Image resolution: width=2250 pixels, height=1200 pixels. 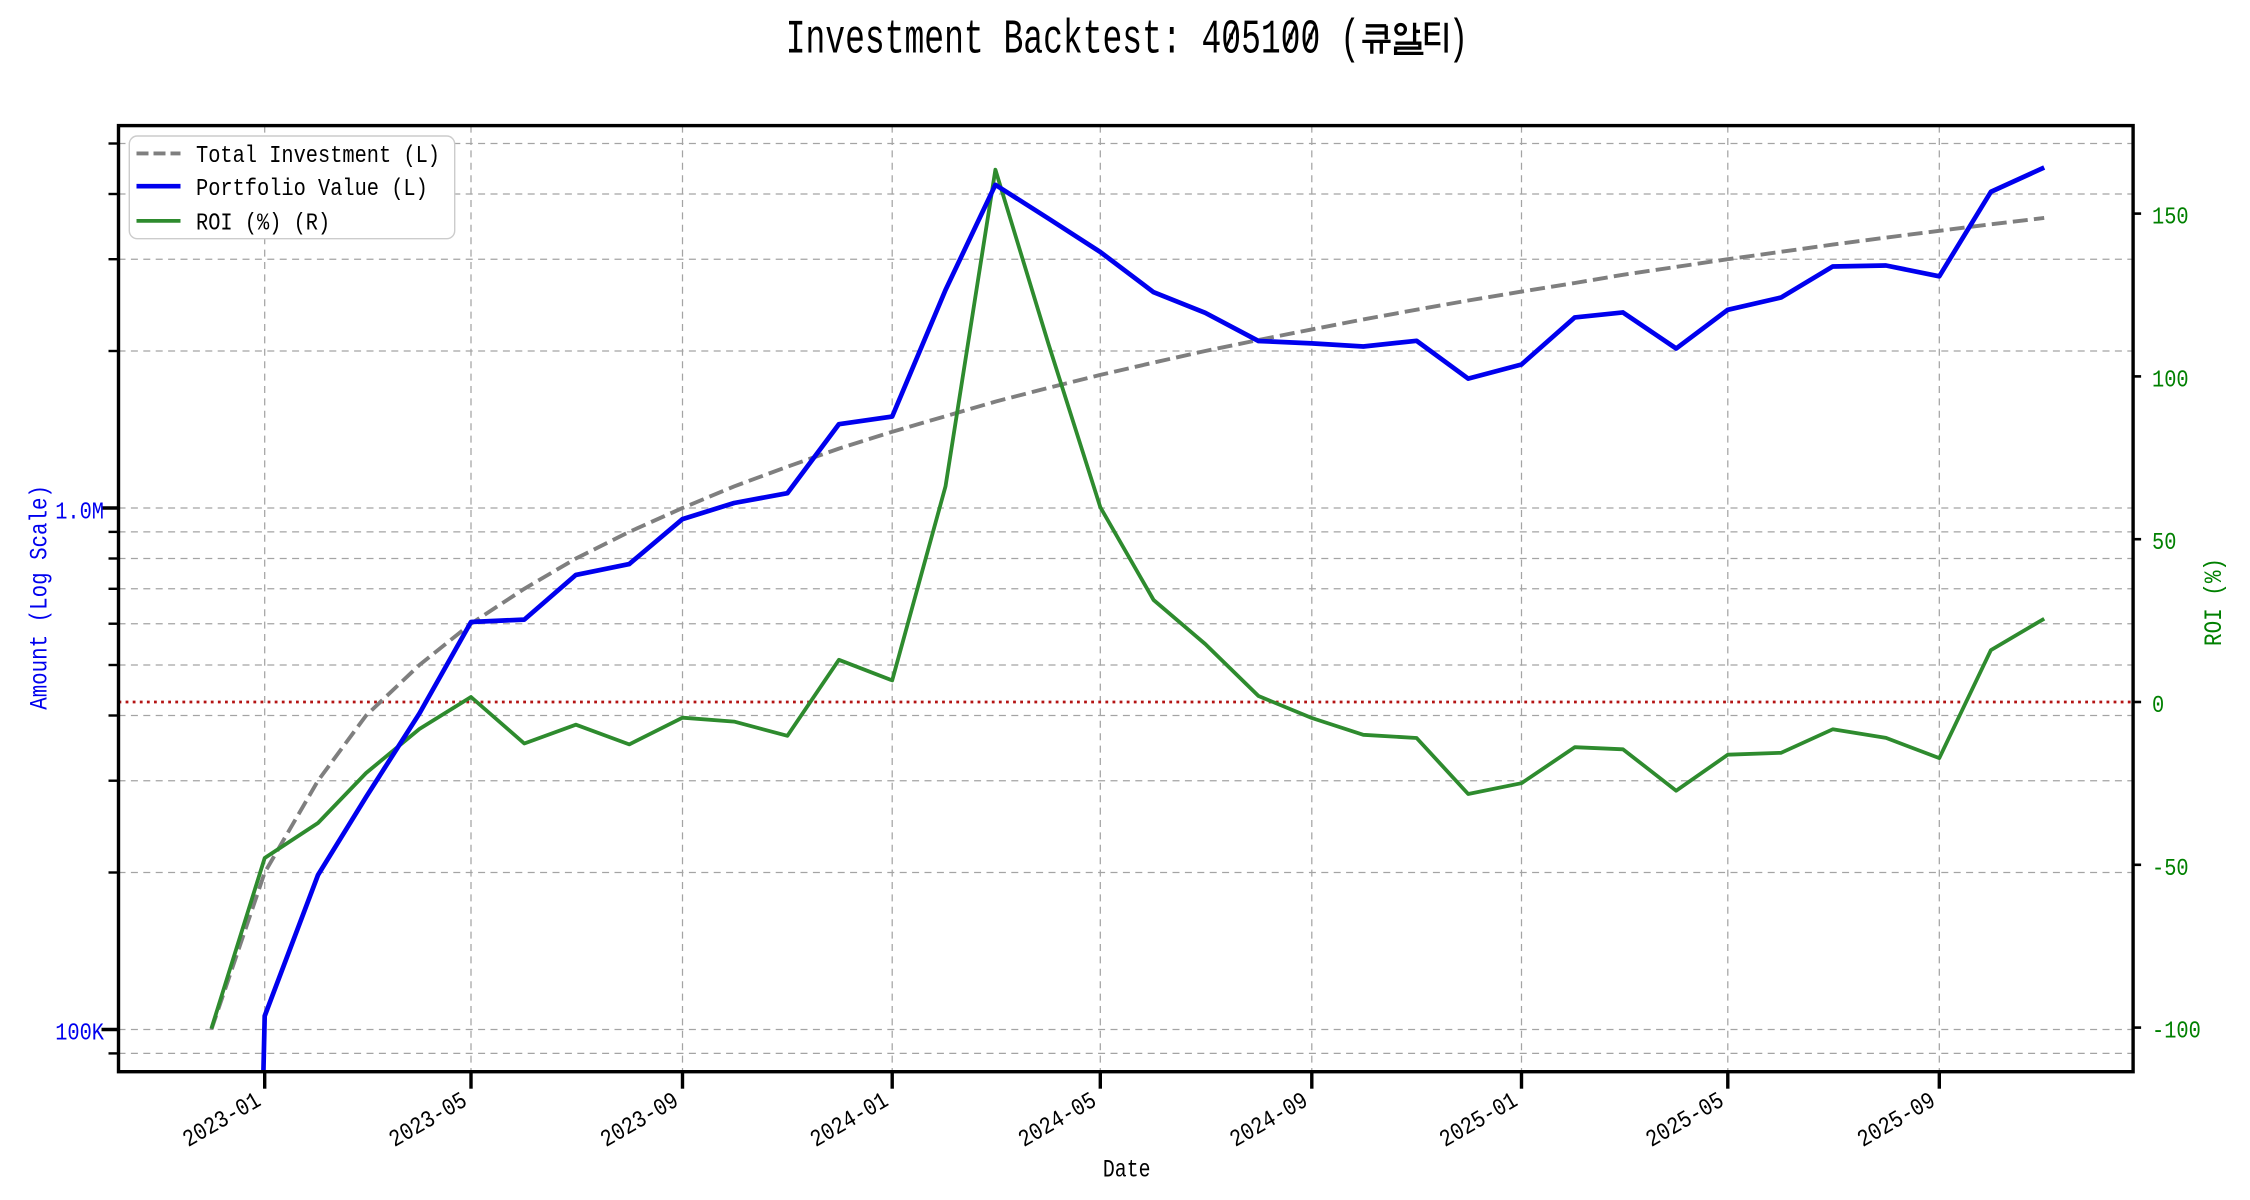 I want to click on svg-text: 0, so click(x=2158, y=706).